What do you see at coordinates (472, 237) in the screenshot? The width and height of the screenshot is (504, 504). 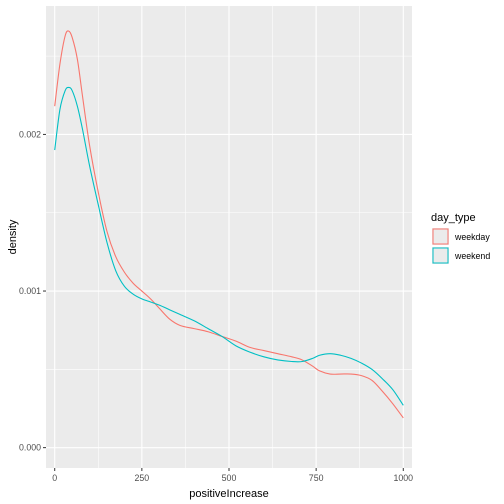 I see `legend-label-weekday: weekday` at bounding box center [472, 237].